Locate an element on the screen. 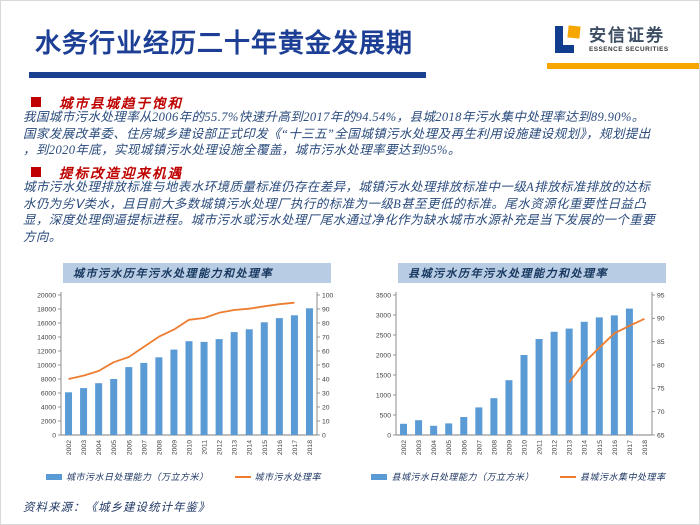 Image resolution: width=700 pixels, height=525 pixels. essence-securities-logo-icon is located at coordinates (568, 39).